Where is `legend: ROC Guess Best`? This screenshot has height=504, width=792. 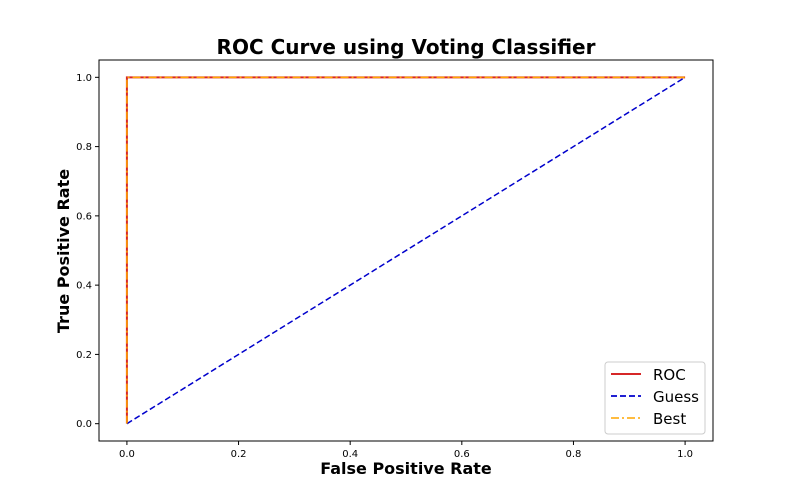
legend: ROC Guess Best is located at coordinates (655, 398).